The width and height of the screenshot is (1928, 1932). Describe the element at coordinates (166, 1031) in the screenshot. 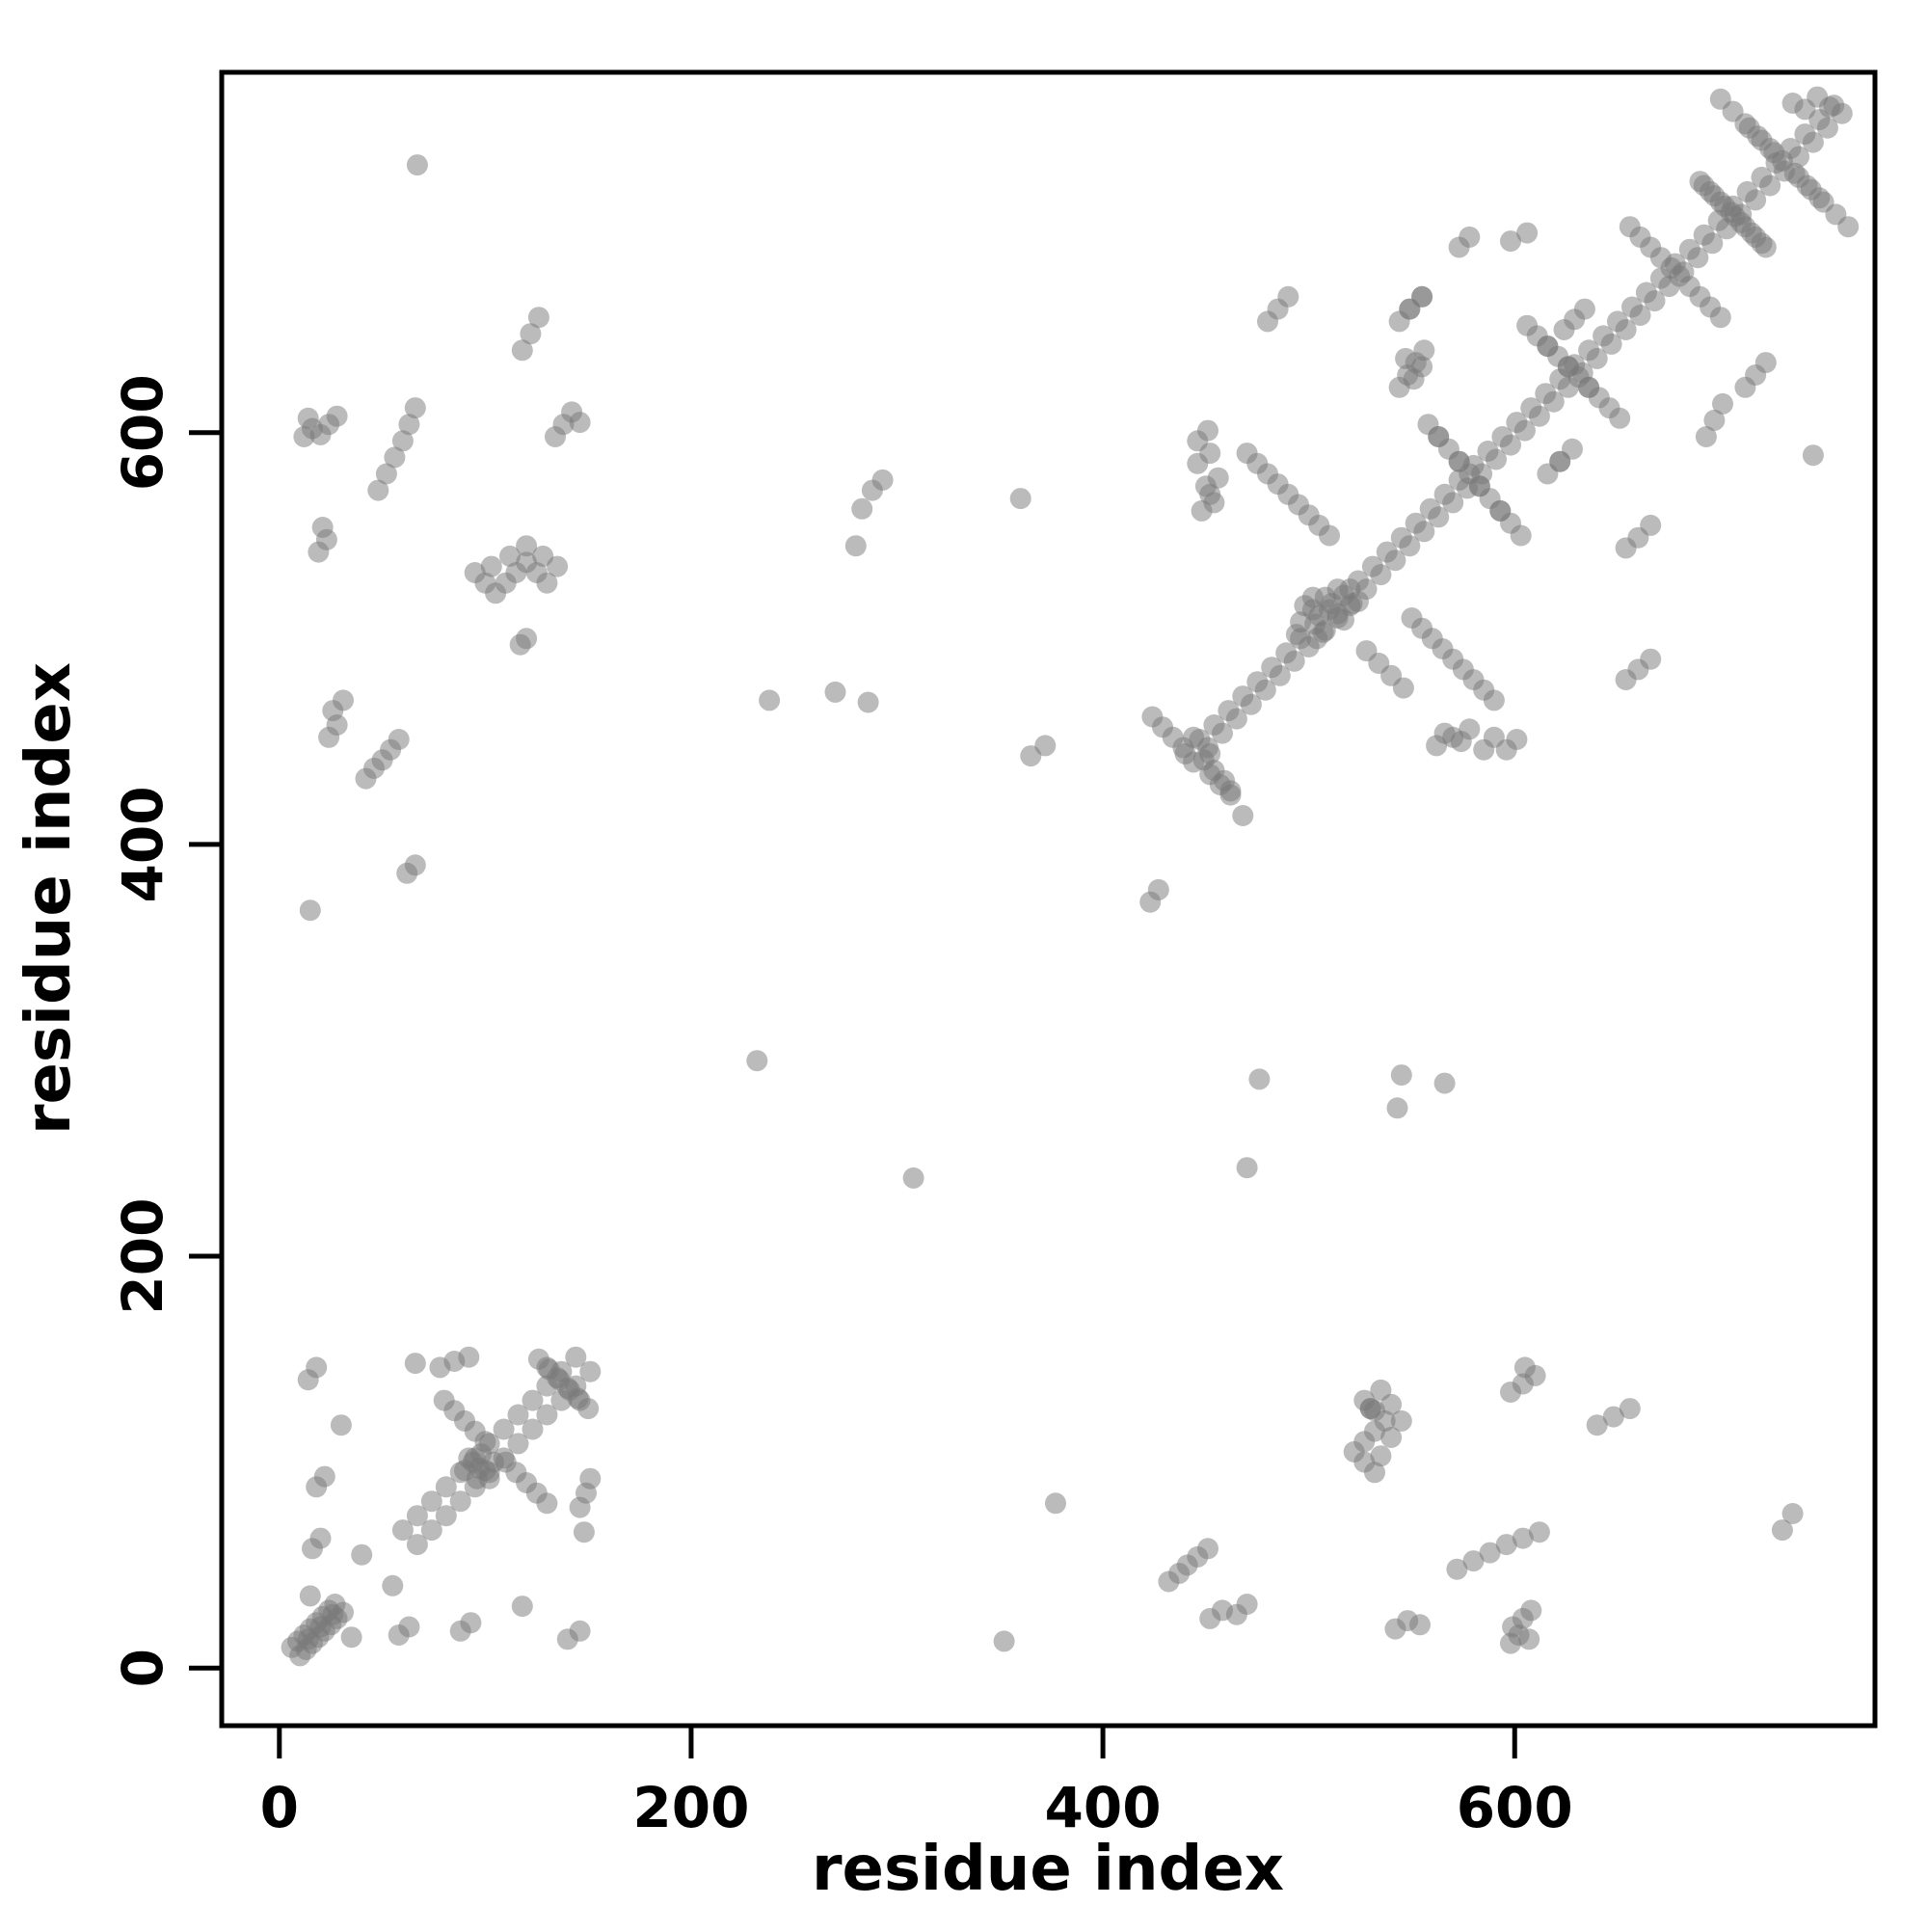

I see `y-axis-ticks: 0 200 400 600` at that location.